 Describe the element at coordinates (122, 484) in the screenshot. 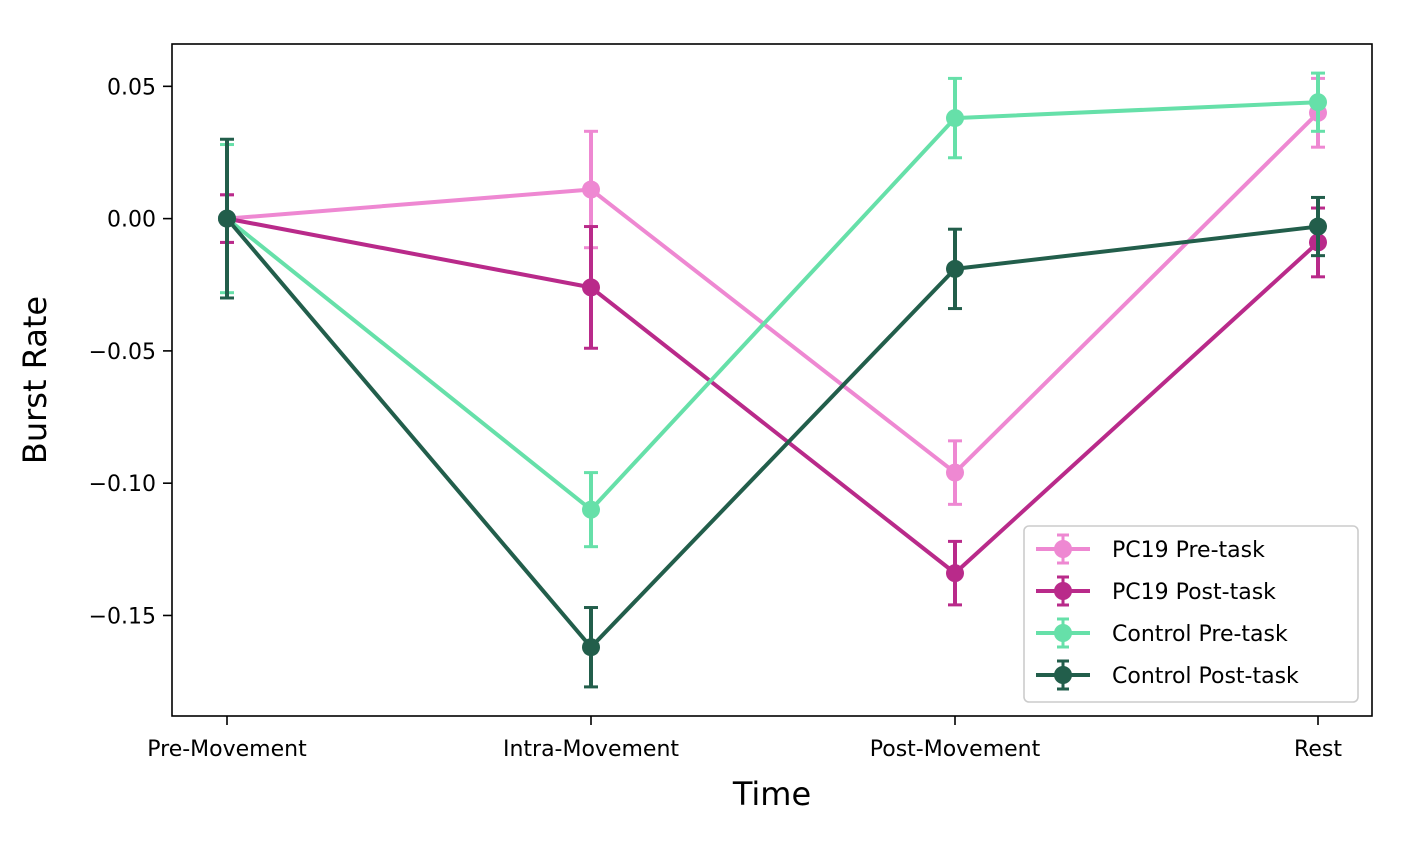

I see `y-tick-label: −0.10` at that location.